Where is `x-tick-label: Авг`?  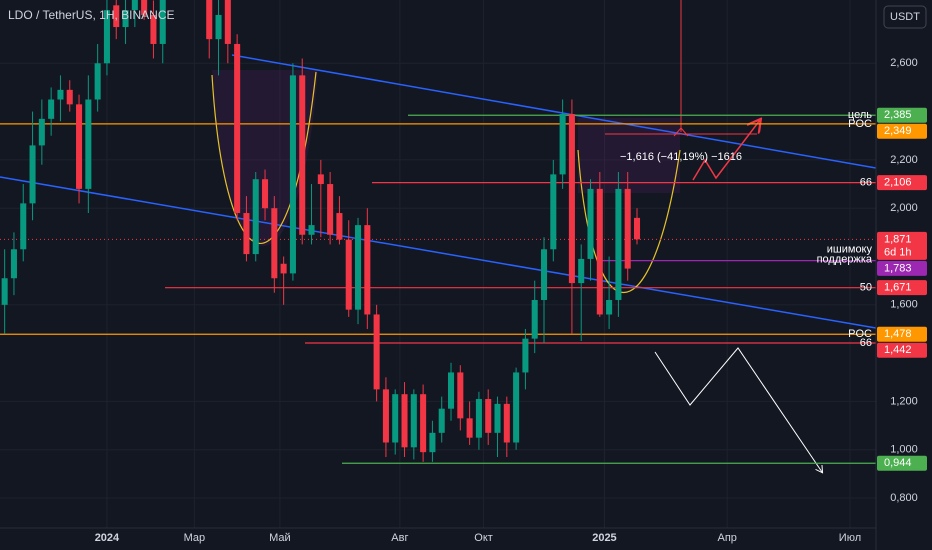 x-tick-label: Авг is located at coordinates (399, 538).